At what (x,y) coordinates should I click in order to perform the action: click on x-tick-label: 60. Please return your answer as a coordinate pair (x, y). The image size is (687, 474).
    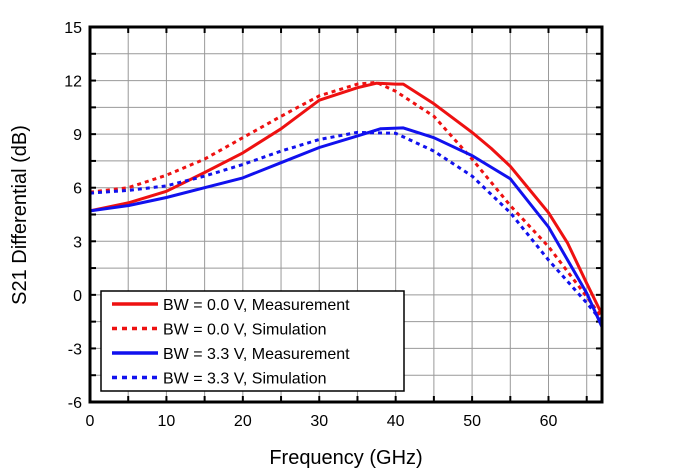
    Looking at the image, I should click on (549, 421).